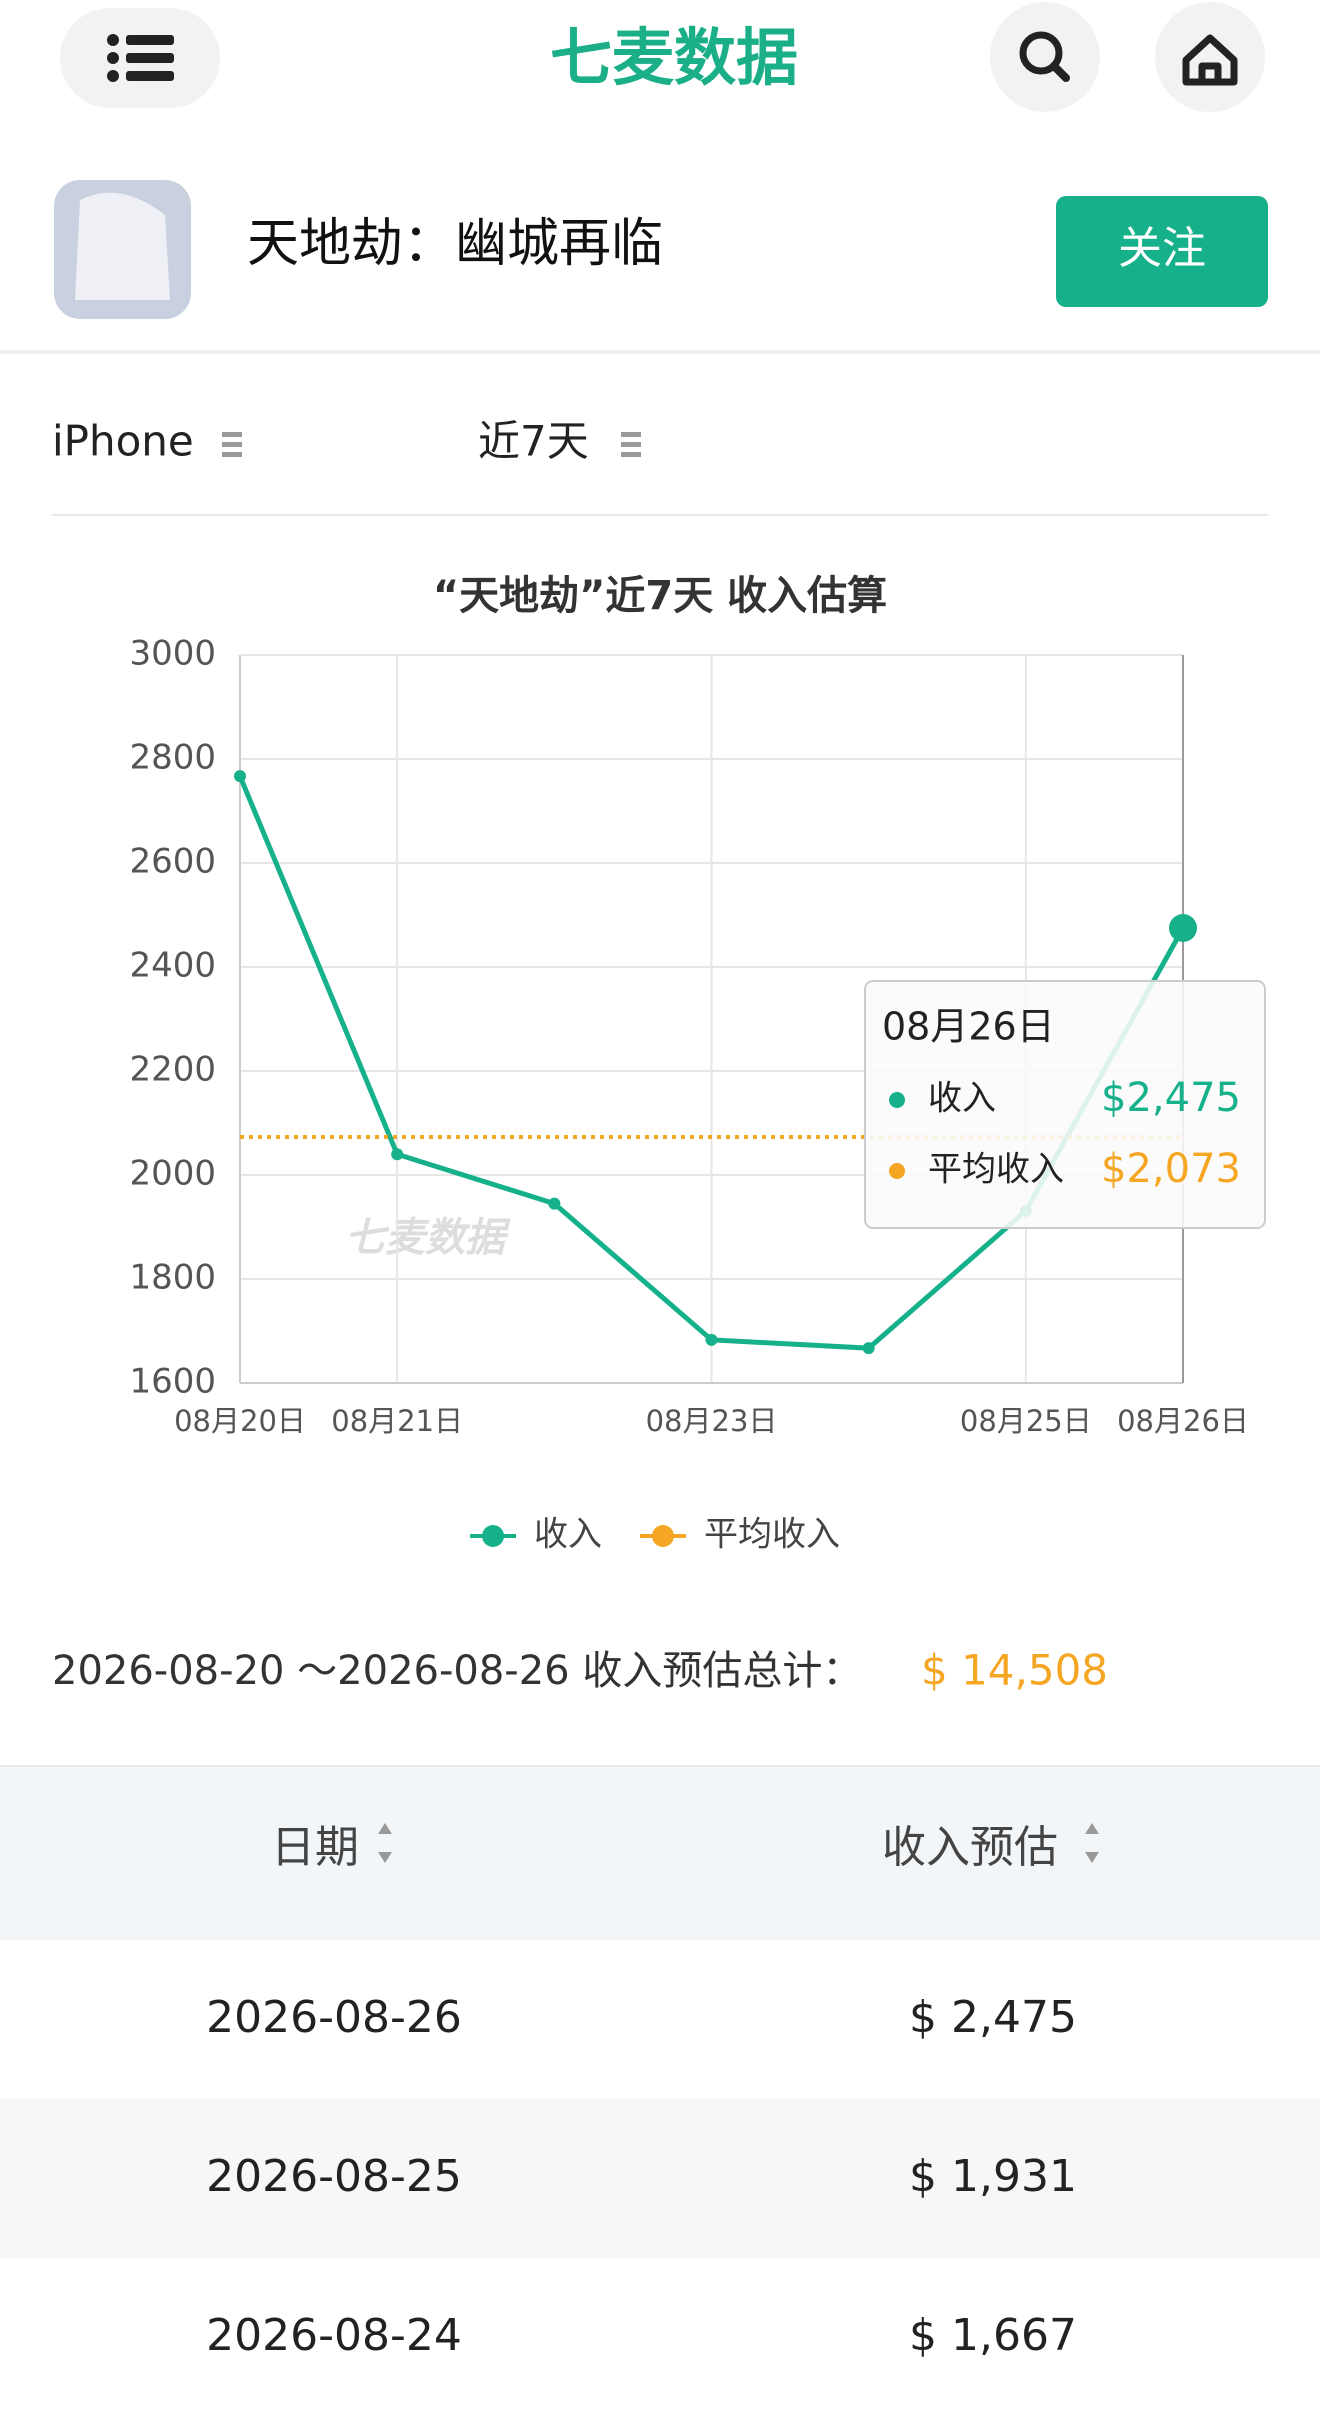 The image size is (1320, 2419). Describe the element at coordinates (428, 1238) in the screenshot. I see `watermark: 七麦数据` at that location.